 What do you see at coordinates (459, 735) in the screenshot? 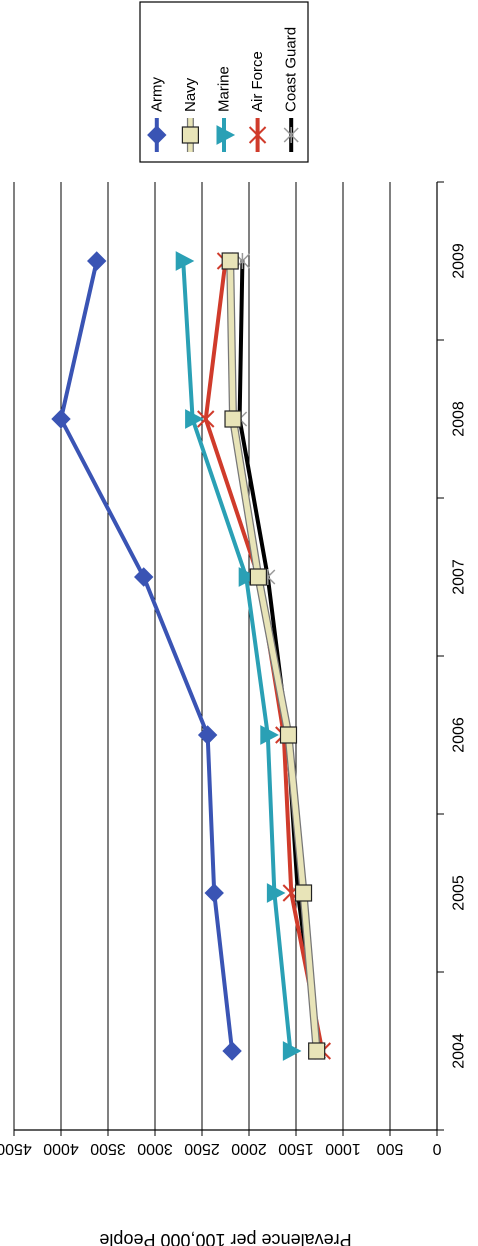
I see `category-tick-label: 2006` at bounding box center [459, 735].